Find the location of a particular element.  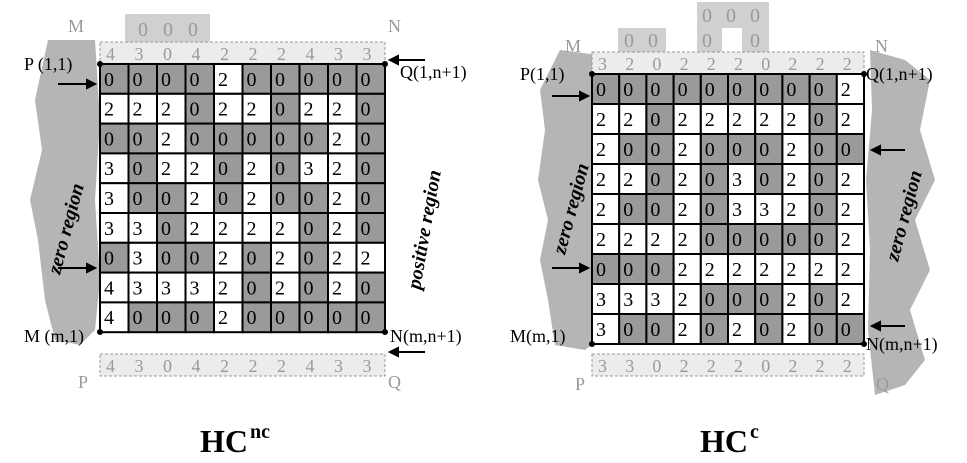

zero-region-shape-left is located at coordinates (569, 200).